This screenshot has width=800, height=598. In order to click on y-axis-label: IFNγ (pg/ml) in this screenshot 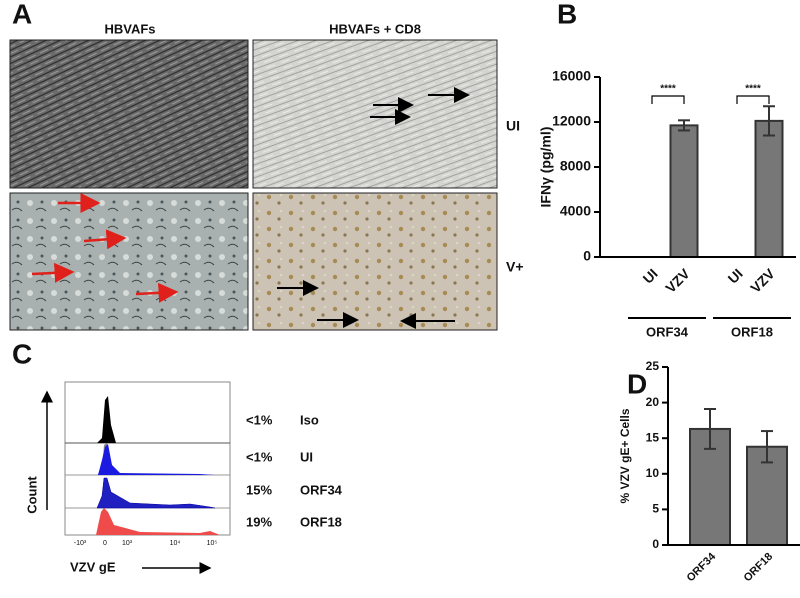, I will do `click(546, 167)`.